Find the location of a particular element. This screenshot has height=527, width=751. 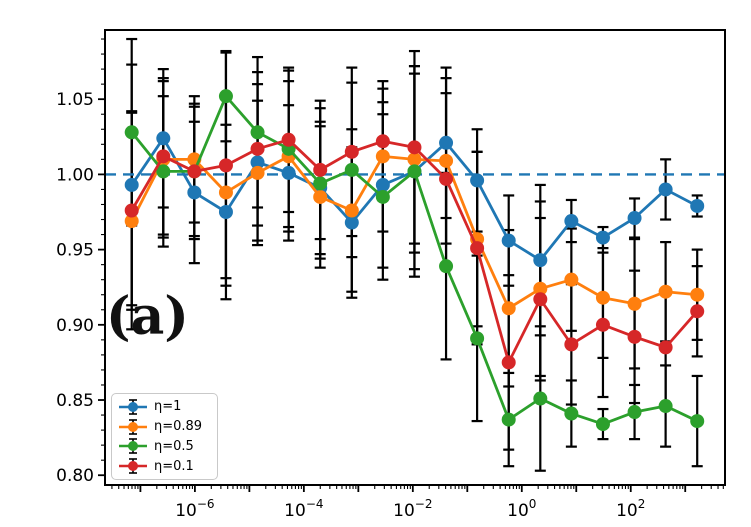

x-tick-label: 10⁻⁶ is located at coordinates (194, 509).